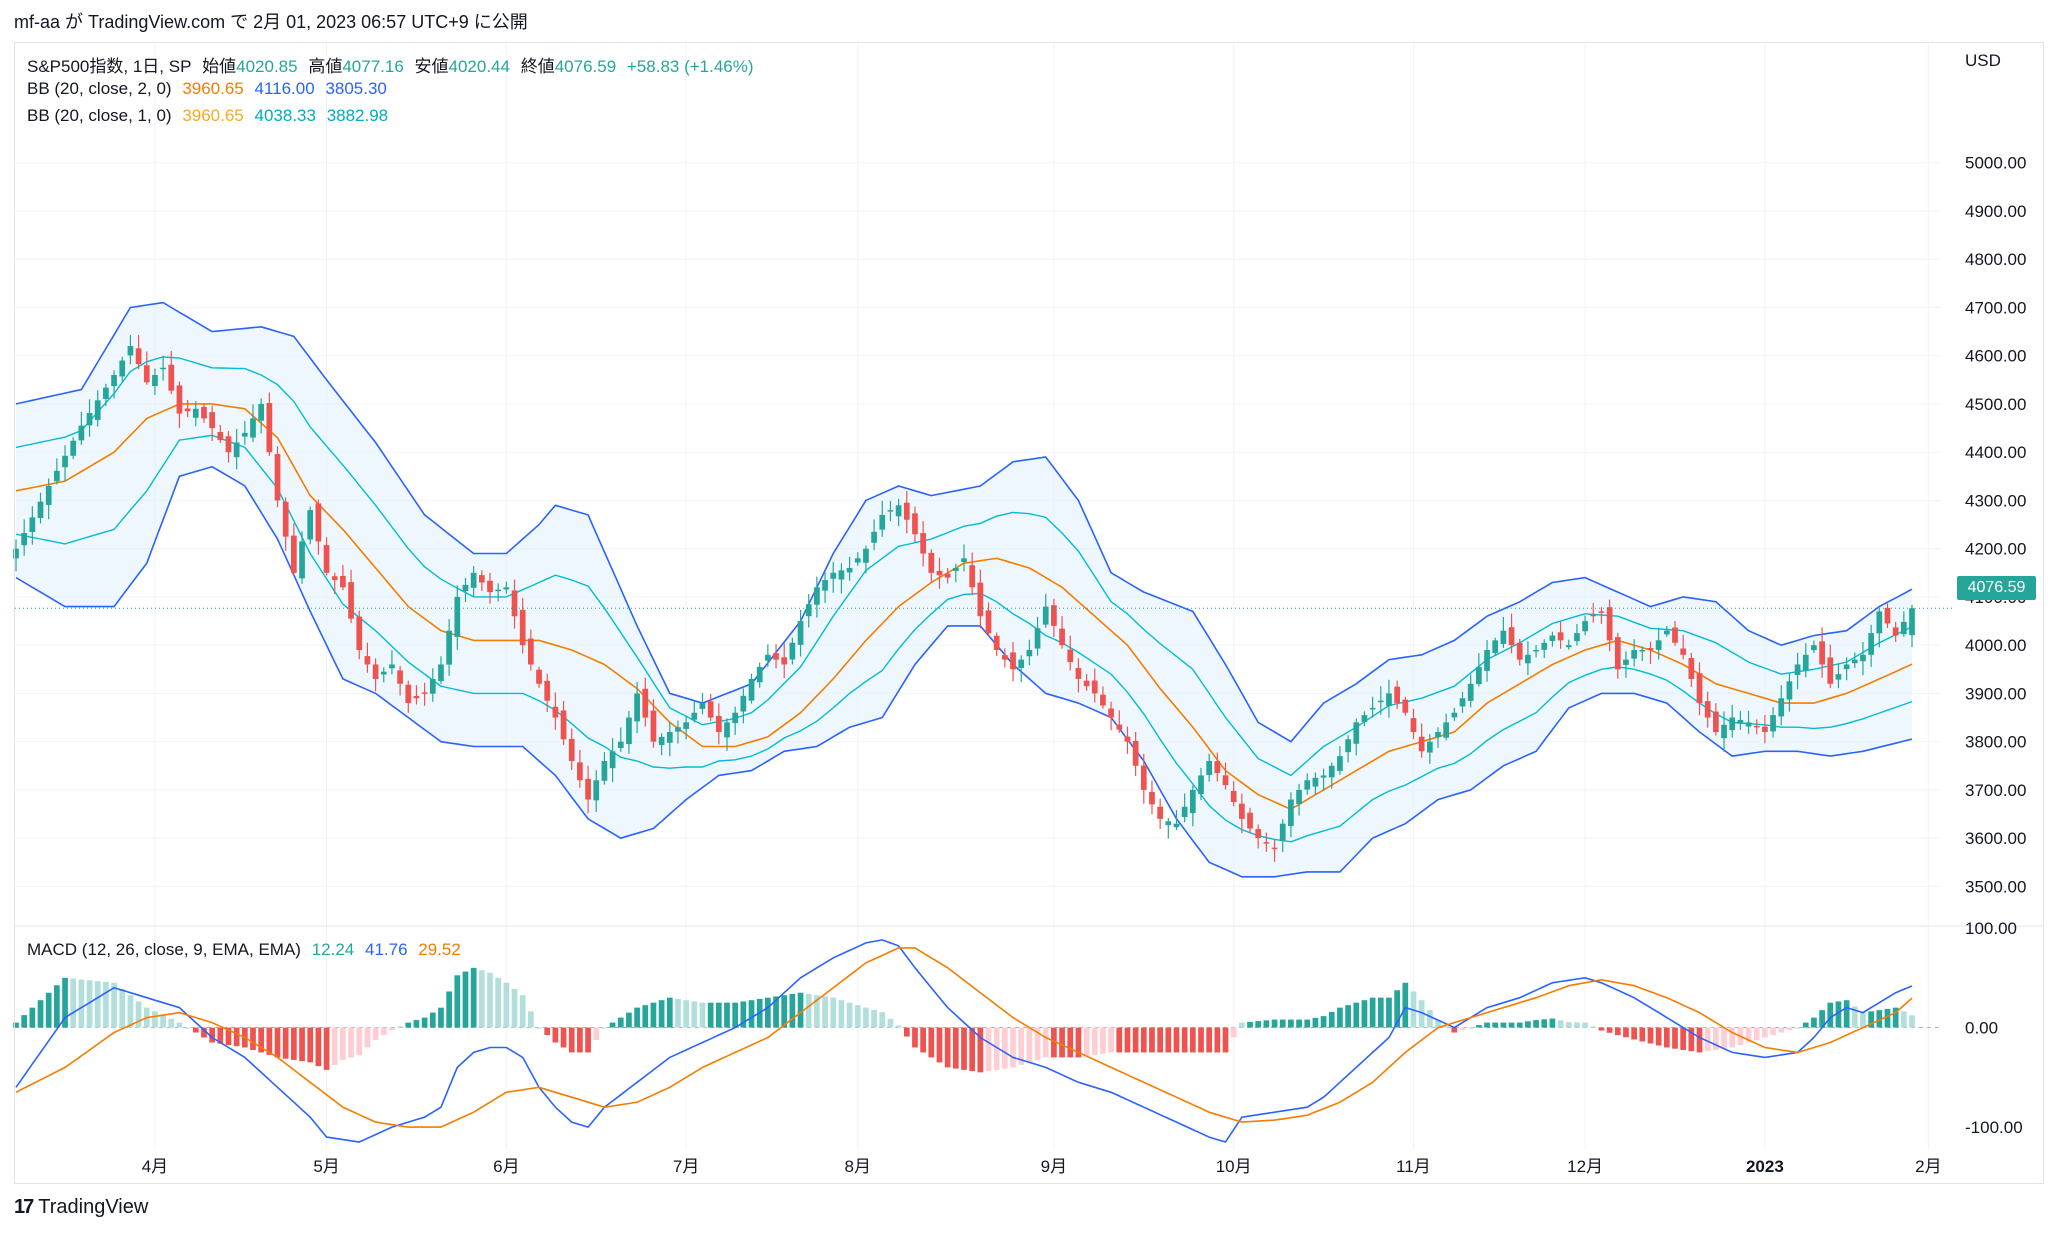  What do you see at coordinates (1996, 588) in the screenshot?
I see `last-price-tag: 4076.59` at bounding box center [1996, 588].